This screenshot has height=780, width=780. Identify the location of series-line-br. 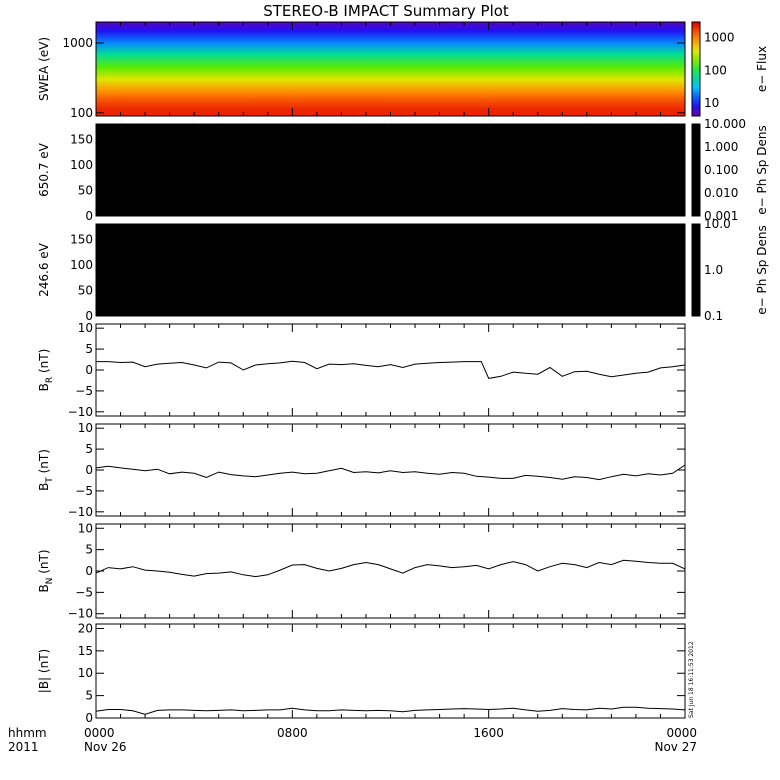
(391, 369).